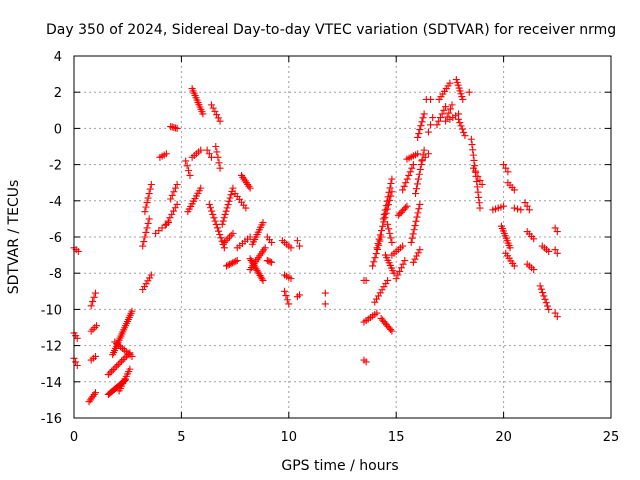  What do you see at coordinates (14, 237) in the screenshot?
I see `y-axis-label: SDTVAR / TECUs` at bounding box center [14, 237].